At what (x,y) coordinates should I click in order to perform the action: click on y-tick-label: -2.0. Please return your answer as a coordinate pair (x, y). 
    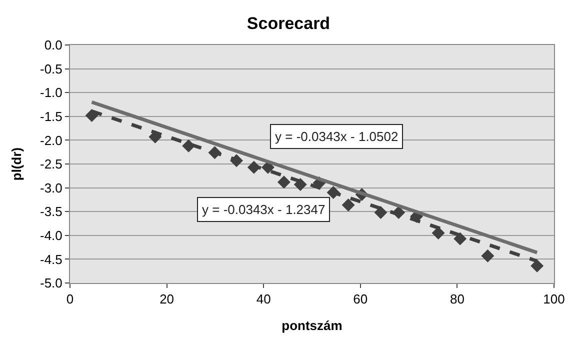
    Looking at the image, I should click on (51, 140).